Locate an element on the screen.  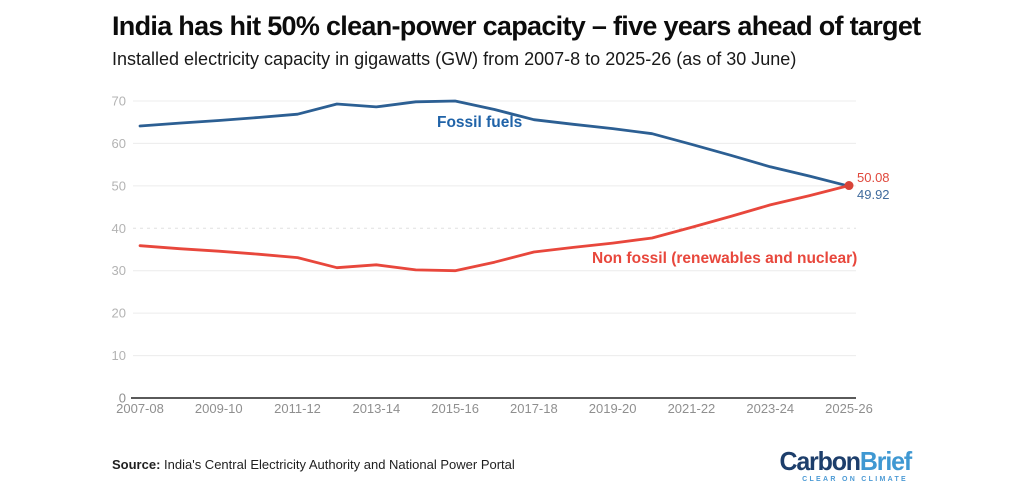
logo-wordmark: CarbonBrief is located at coordinates (845, 461).